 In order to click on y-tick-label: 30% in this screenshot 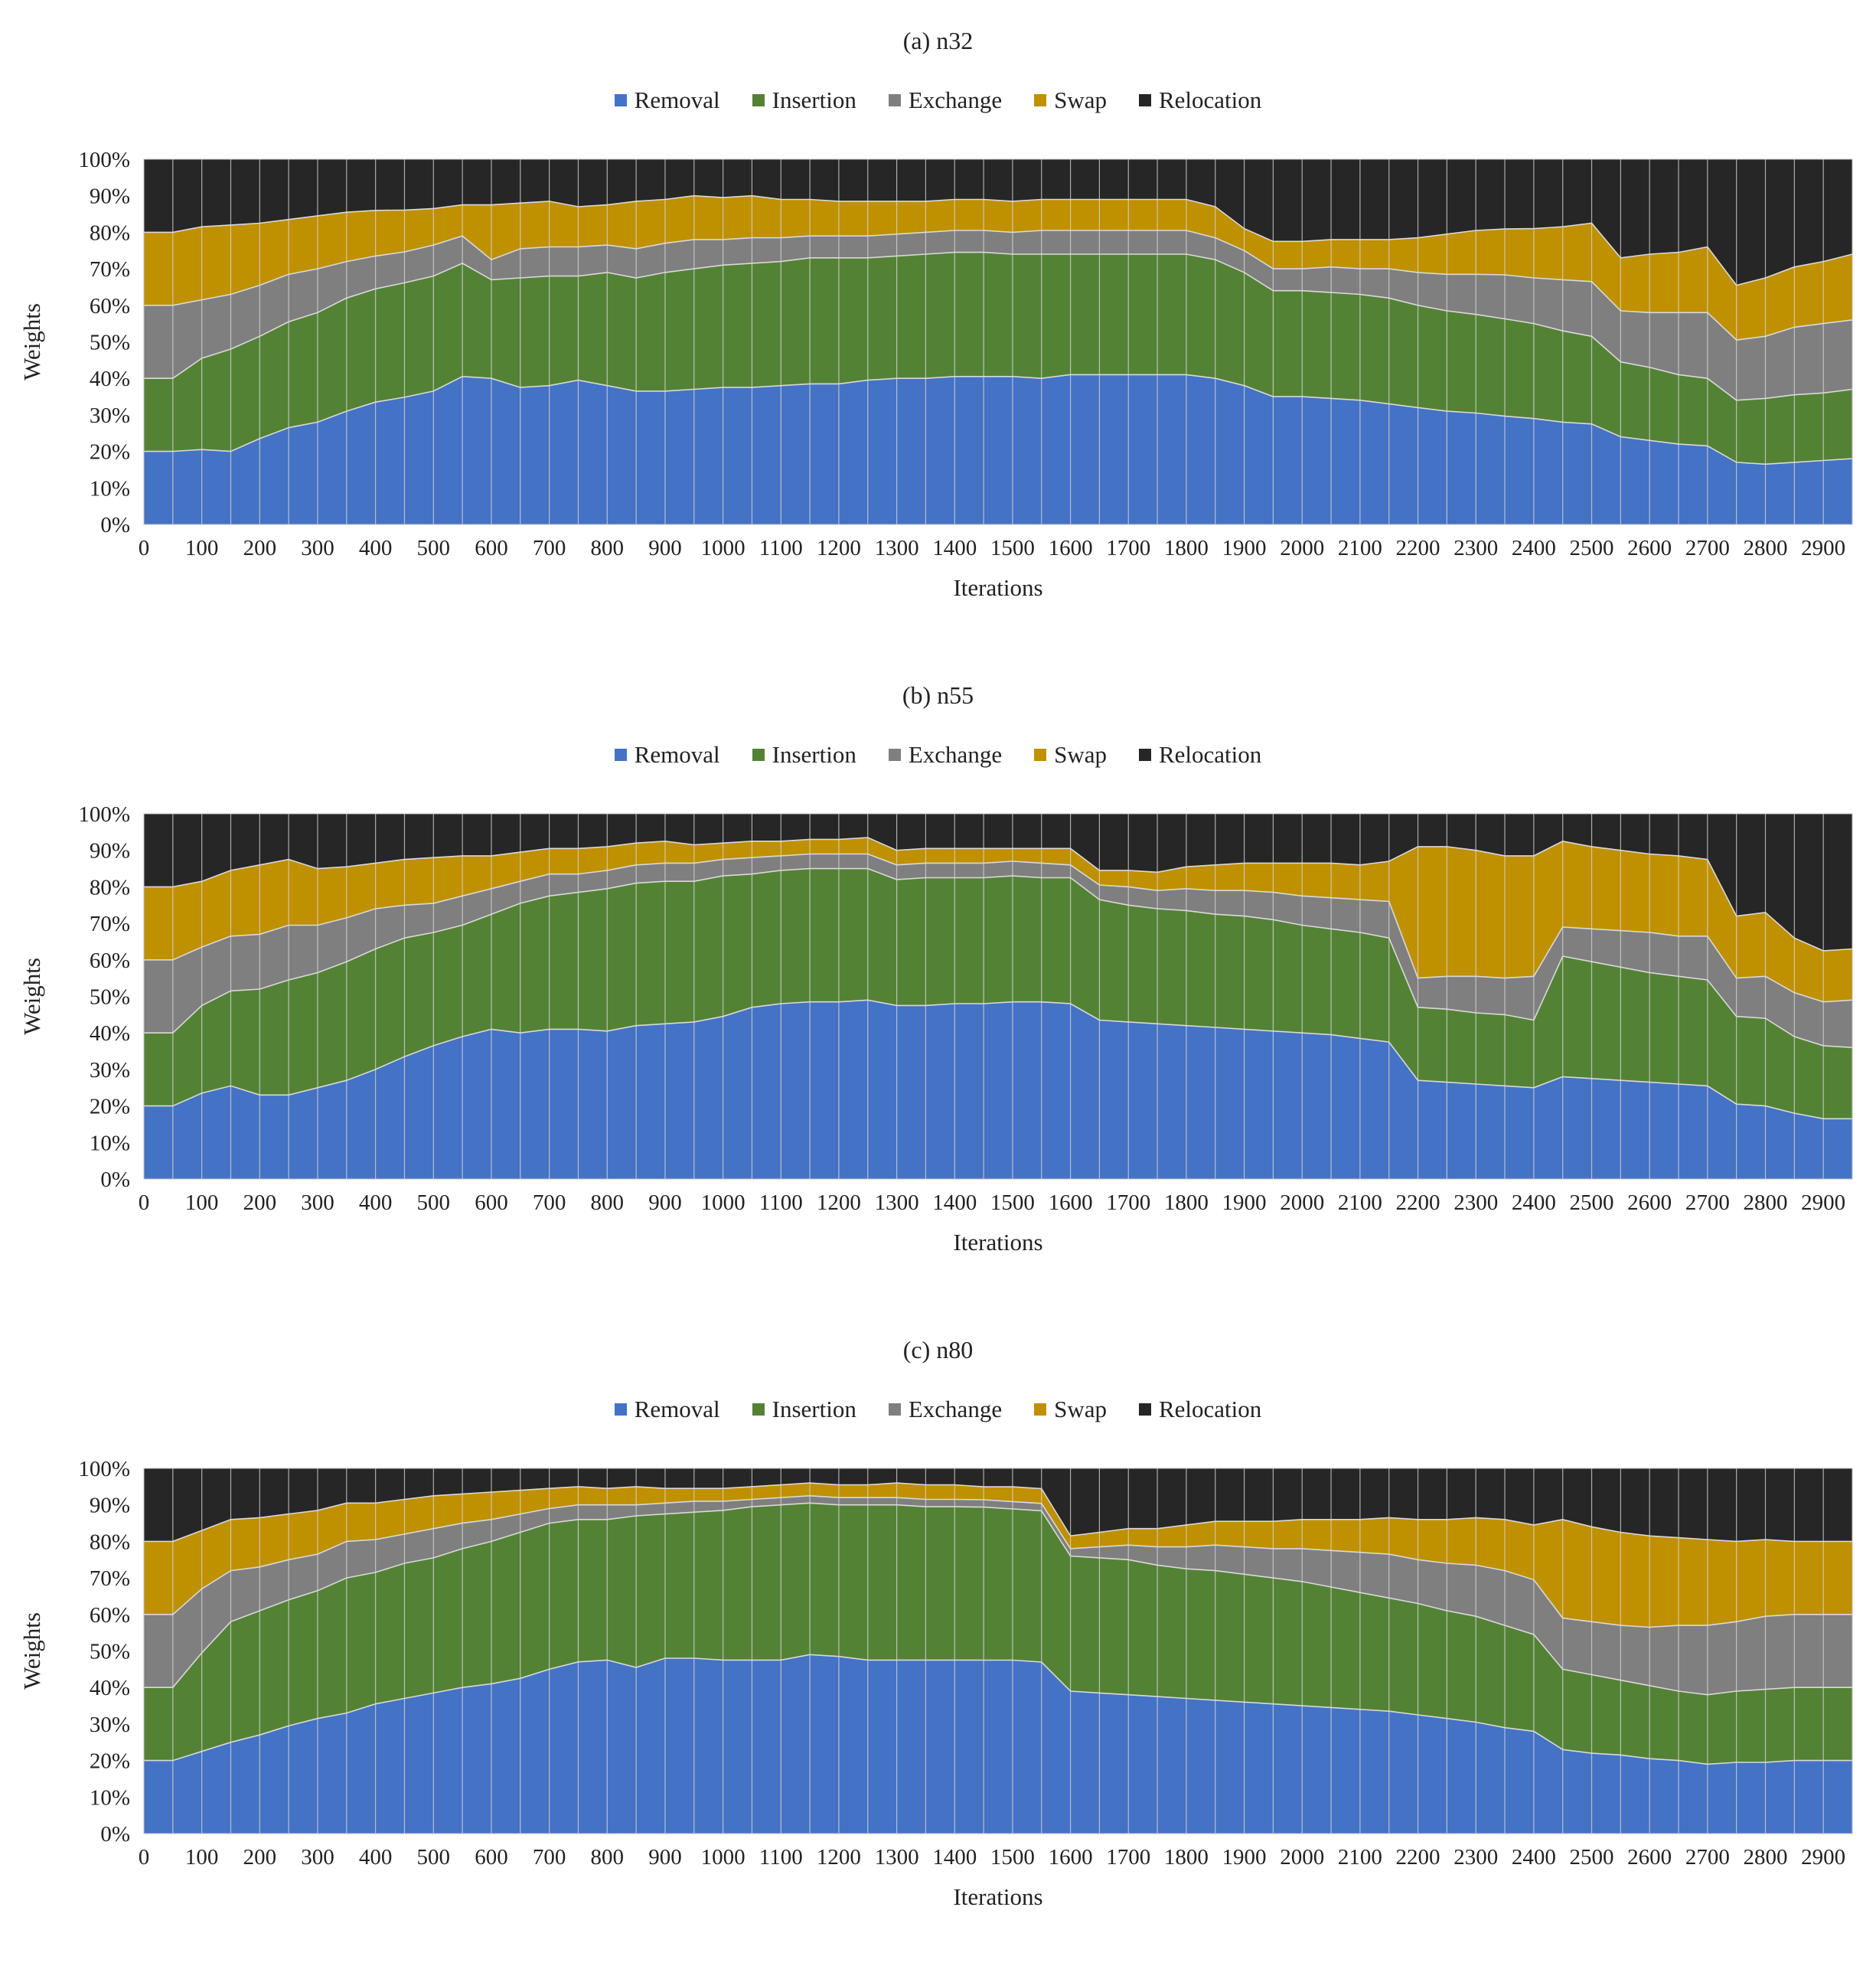, I will do `click(110, 415)`.